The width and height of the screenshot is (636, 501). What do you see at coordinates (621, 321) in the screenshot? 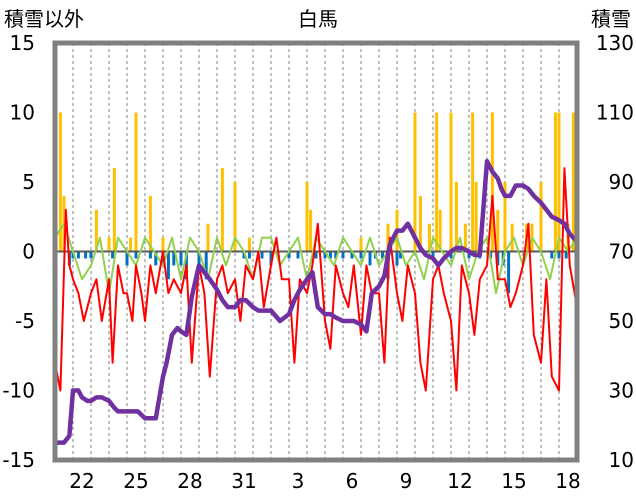
I see `right-tick-label: 50` at bounding box center [621, 321].